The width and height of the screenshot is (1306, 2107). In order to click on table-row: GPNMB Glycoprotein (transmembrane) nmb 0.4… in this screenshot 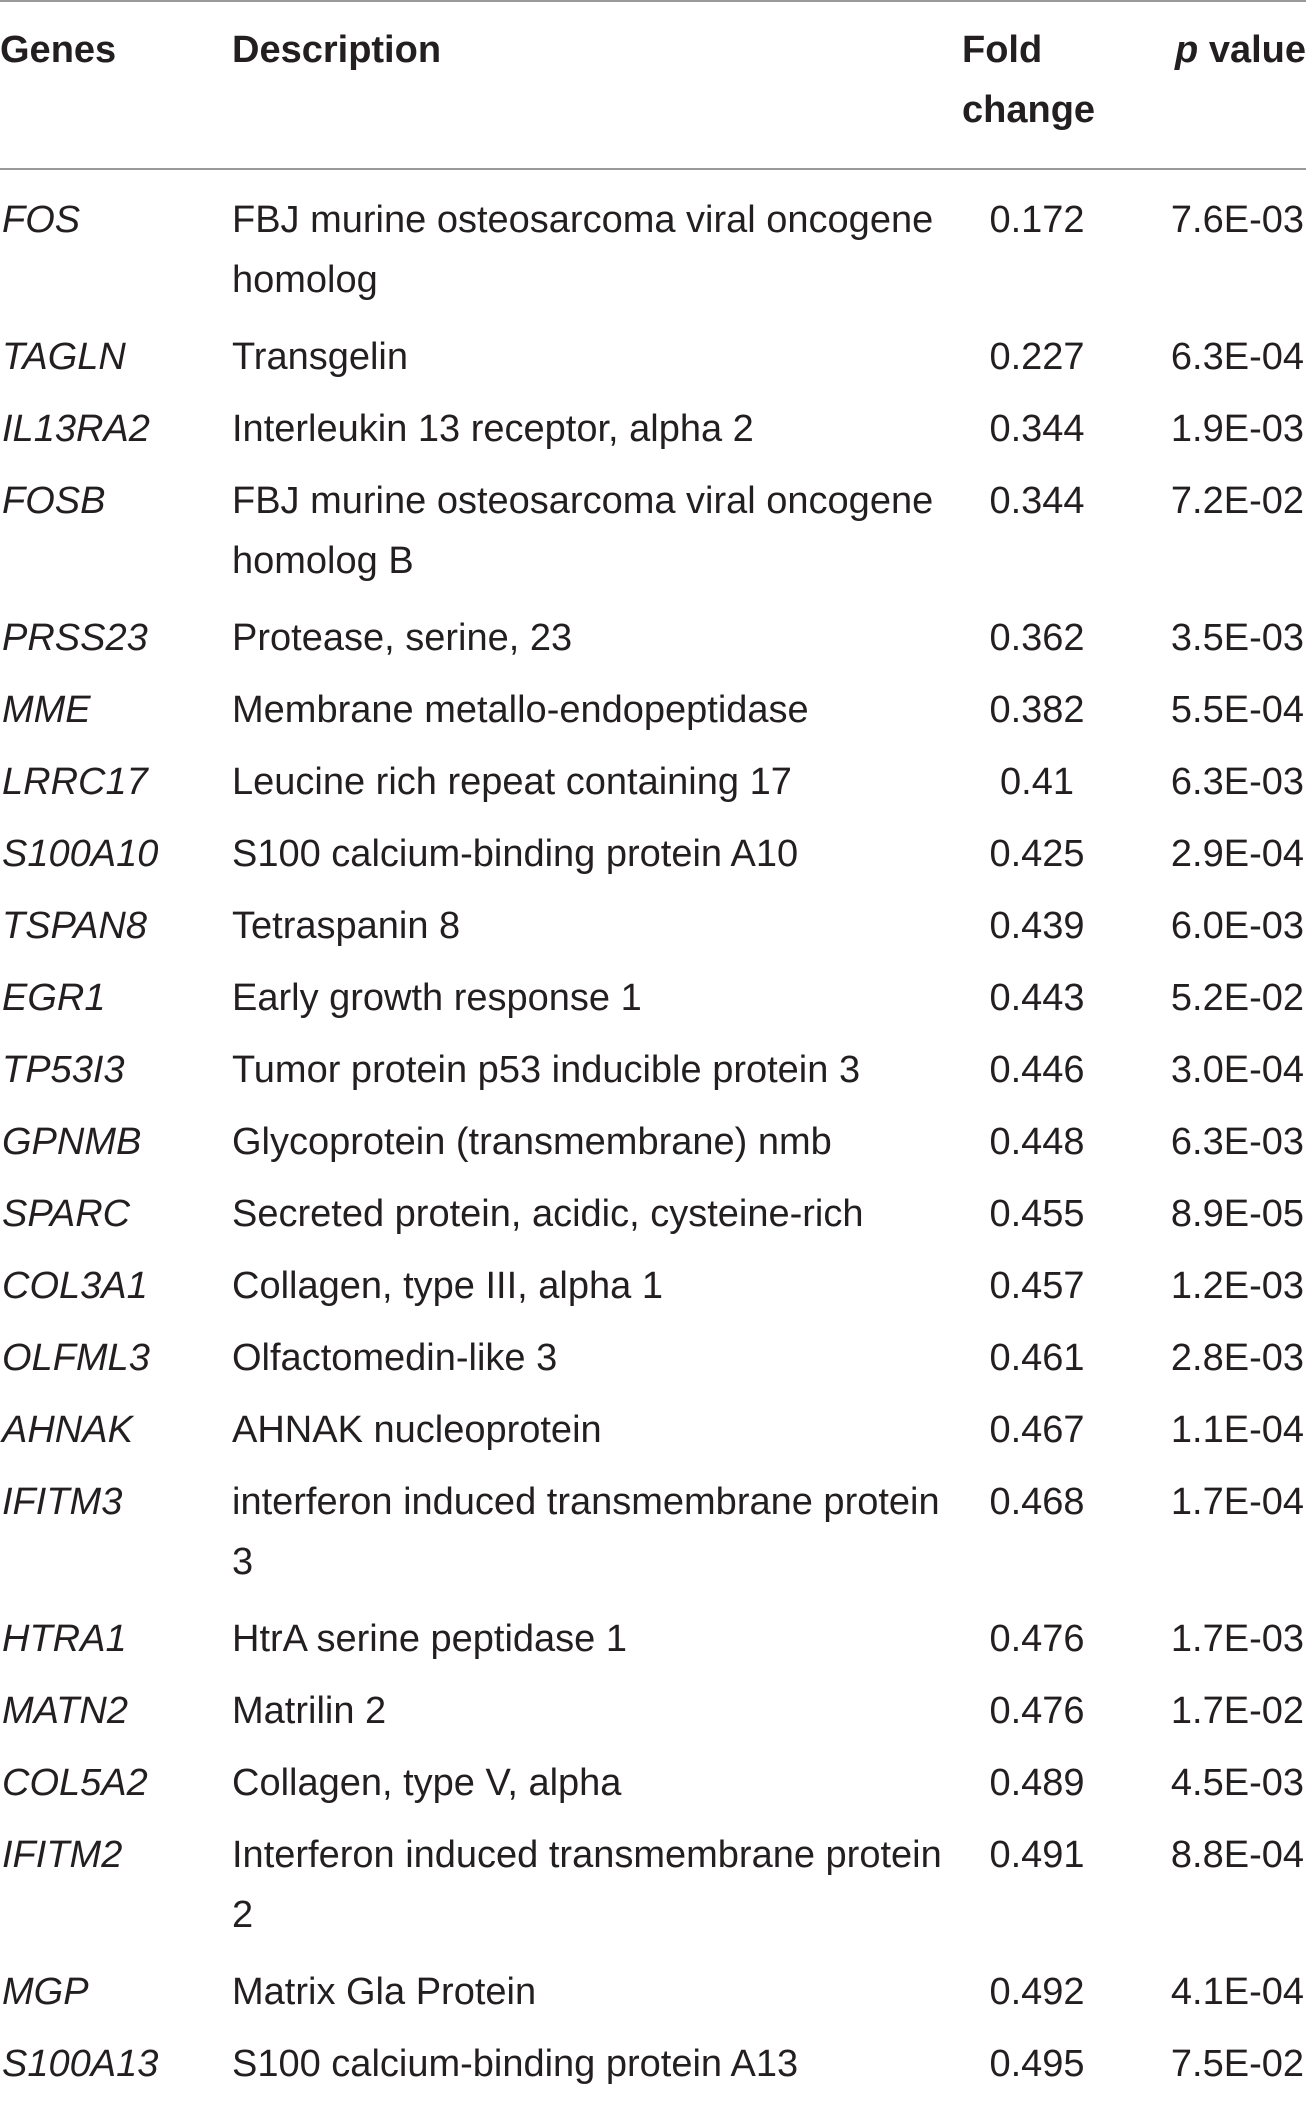, I will do `click(653, 1136)`.